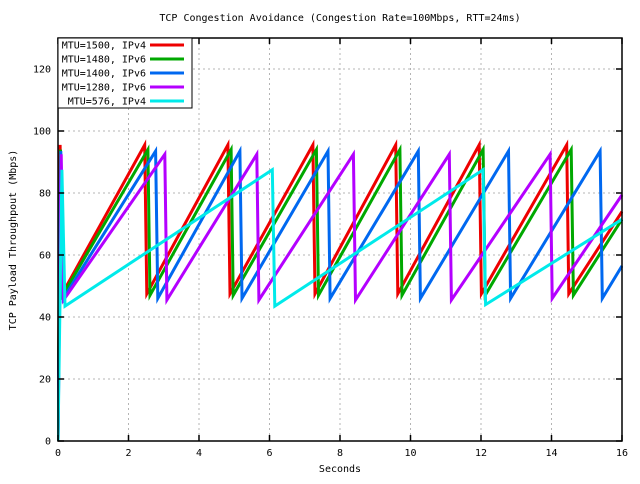 The height and width of the screenshot is (484, 640). Describe the element at coordinates (269, 453) in the screenshot. I see `x-tick-label: 6` at that location.